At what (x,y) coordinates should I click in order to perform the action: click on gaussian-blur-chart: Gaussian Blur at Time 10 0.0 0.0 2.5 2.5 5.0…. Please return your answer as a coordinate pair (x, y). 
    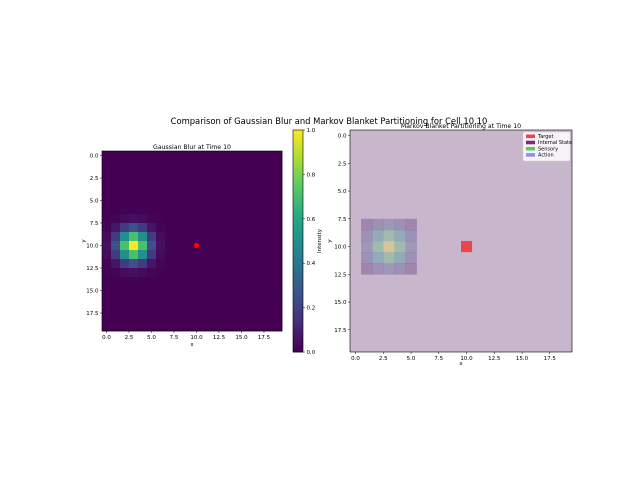
    Looking at the image, I should click on (182, 246).